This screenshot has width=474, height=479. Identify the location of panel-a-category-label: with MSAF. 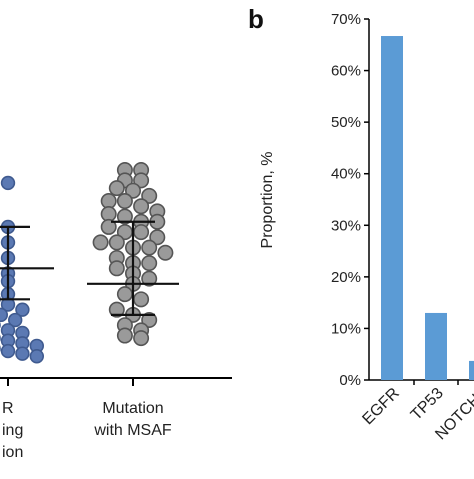
(132, 430).